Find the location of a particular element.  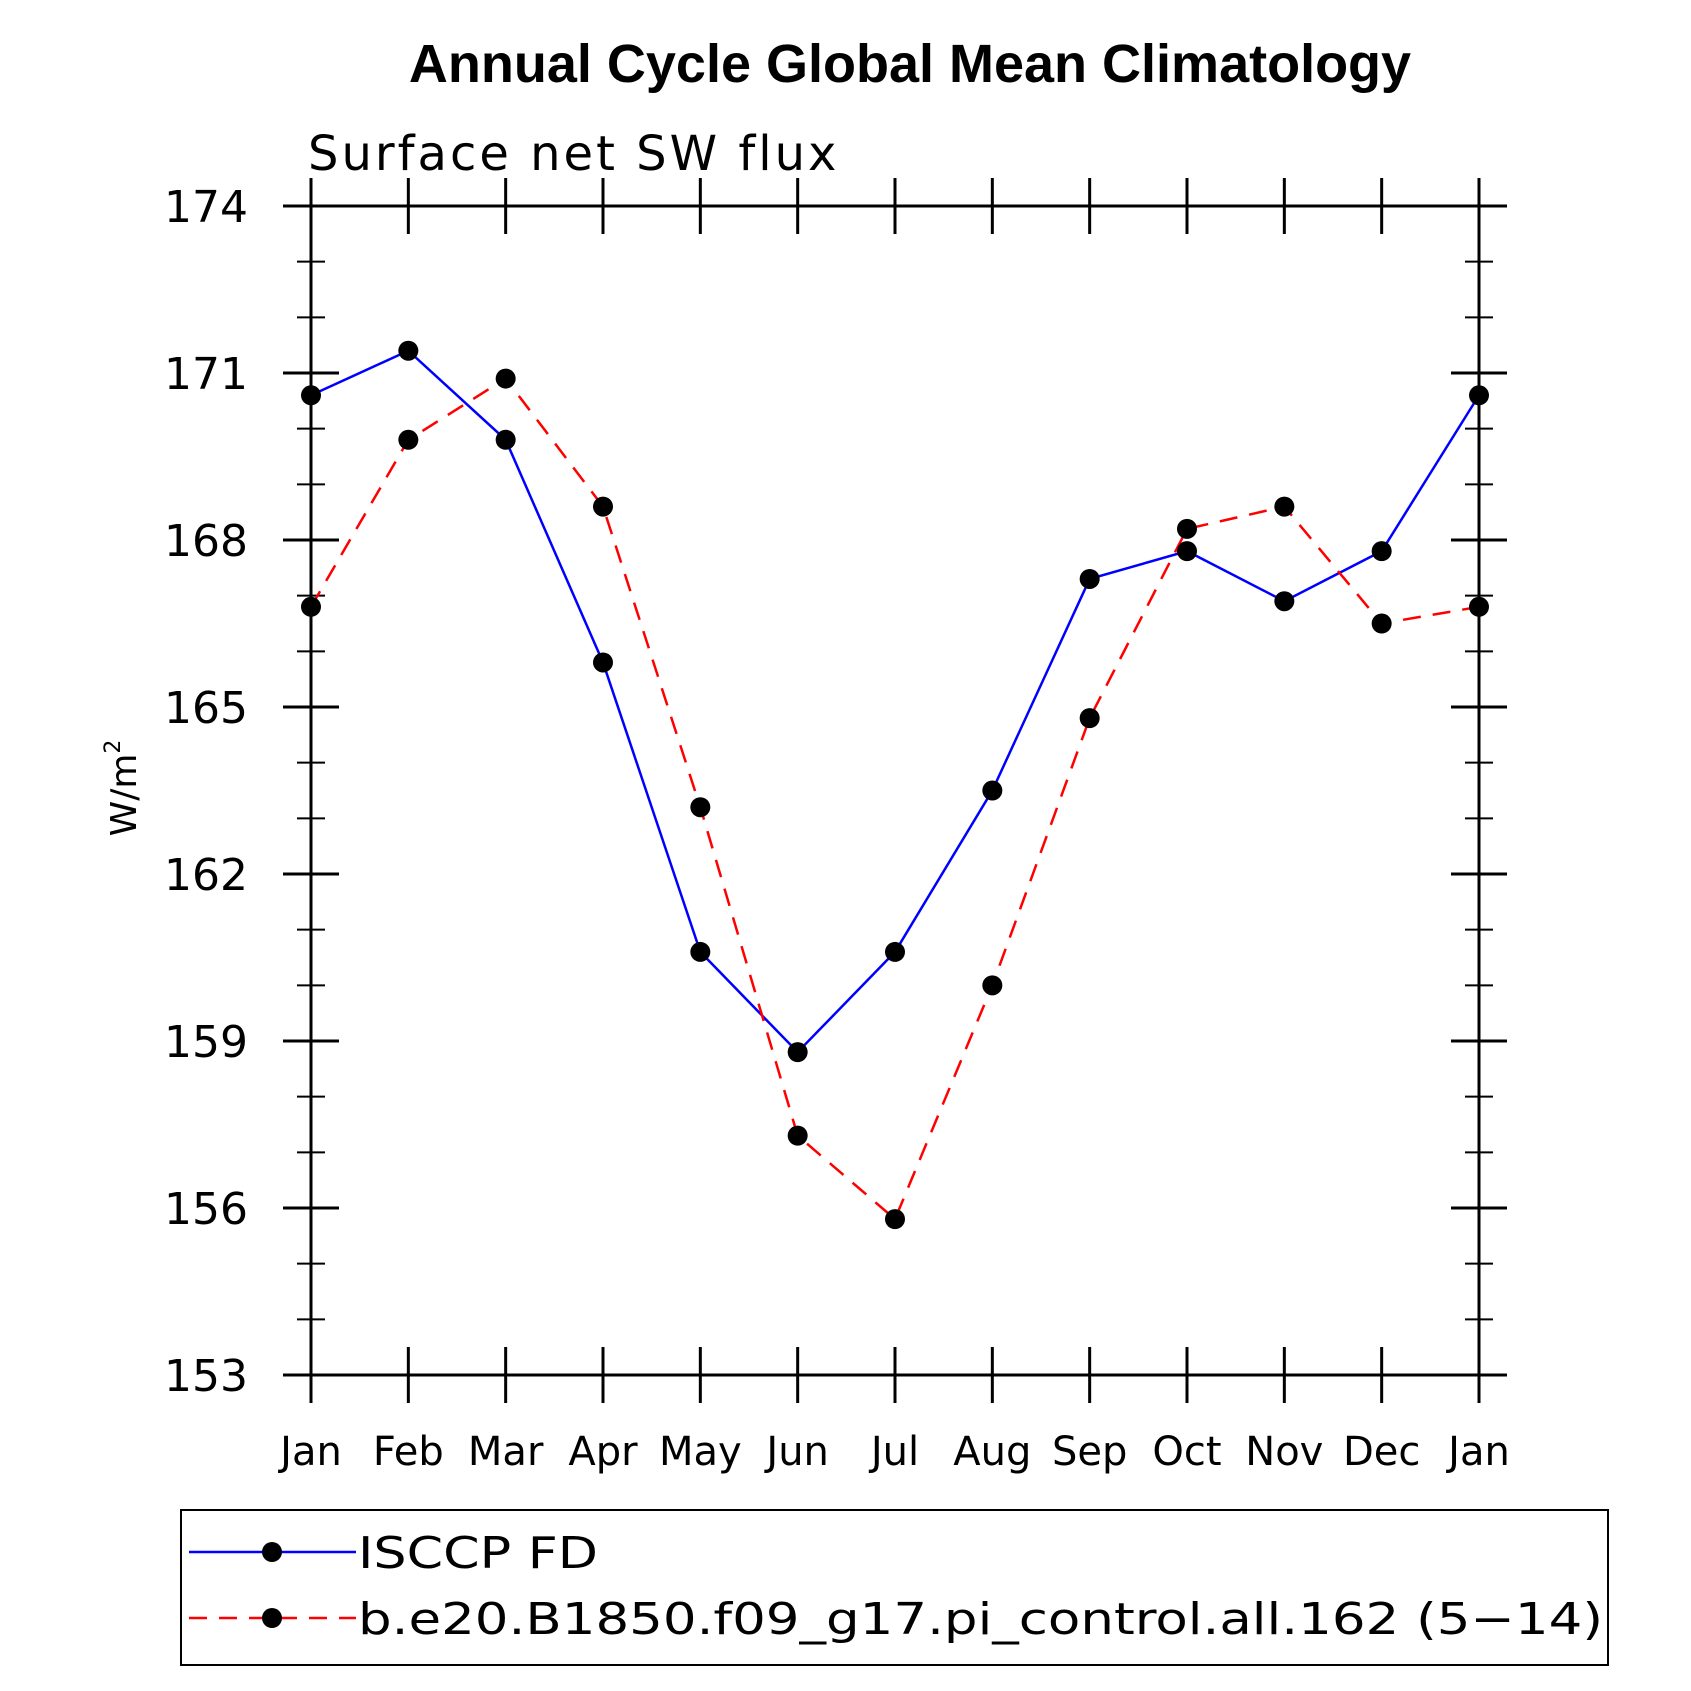

legend-label-1: ISCCP FD is located at coordinates (478, 1553).